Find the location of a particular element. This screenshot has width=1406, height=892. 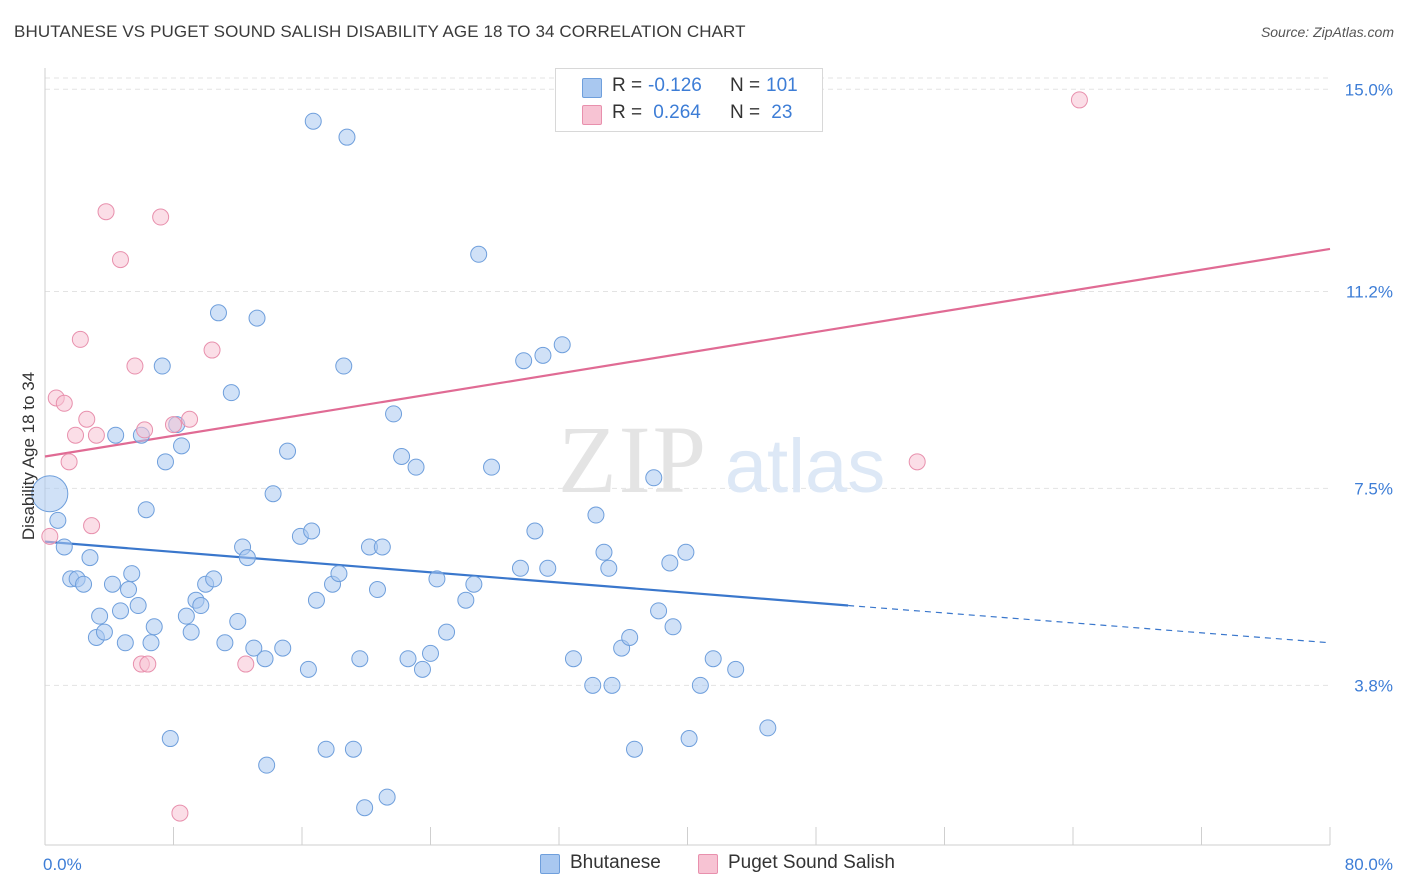

y-axis-label: Disability Age 18 to 34 is located at coordinates (28, 456).